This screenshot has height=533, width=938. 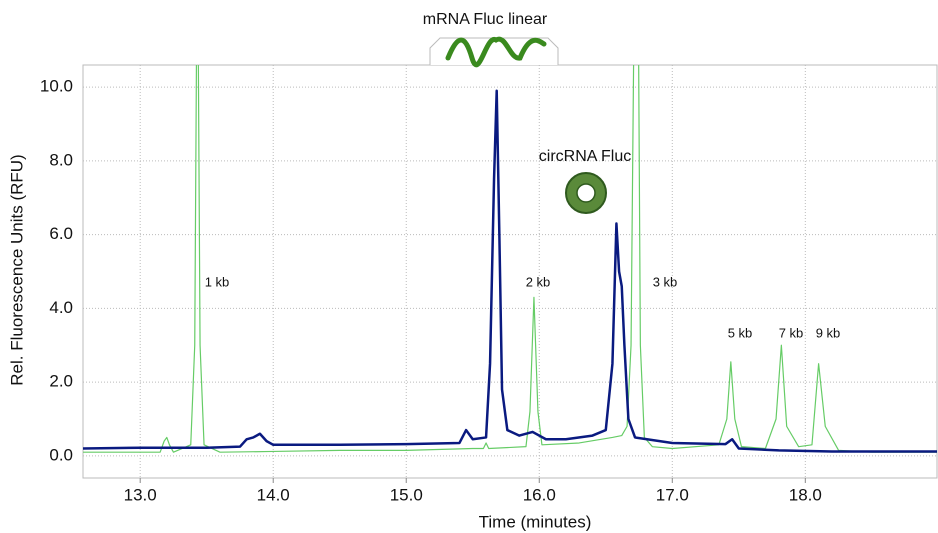 I want to click on x-axis-title: Time (minutes), so click(x=535, y=521).